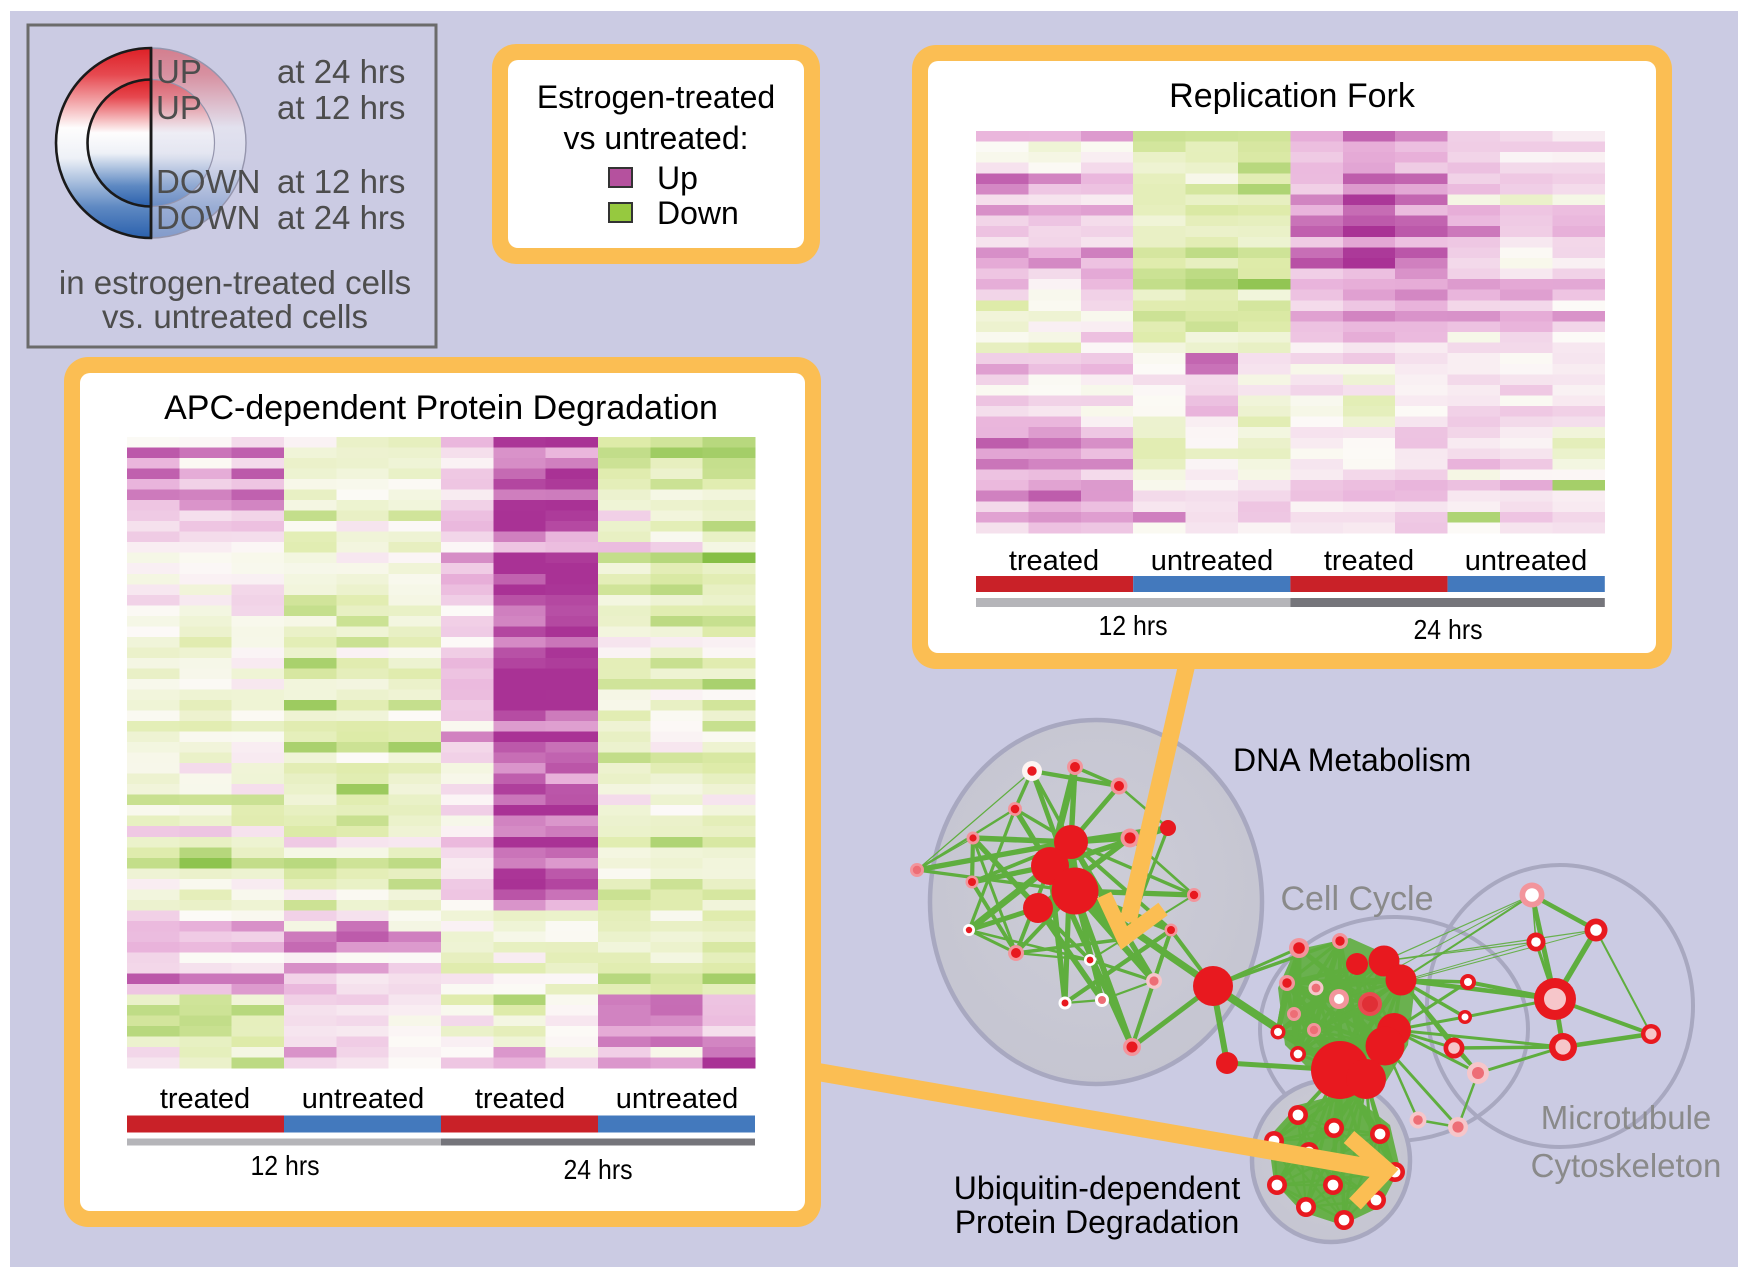 The height and width of the screenshot is (1284, 1750). What do you see at coordinates (1097, 1222) in the screenshot?
I see `svg-text: Protein Degradation` at bounding box center [1097, 1222].